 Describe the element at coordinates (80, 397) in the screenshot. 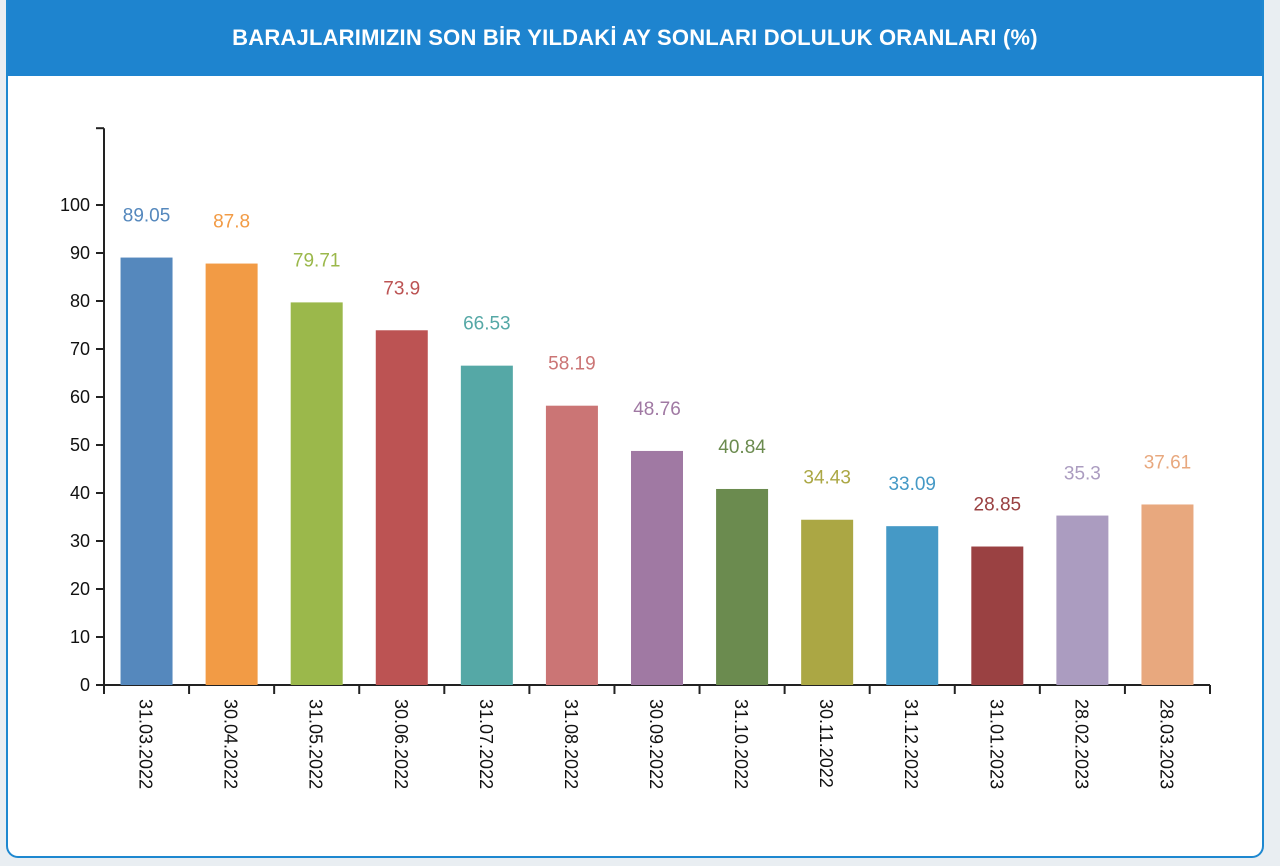

I see `y-tick-label: 60` at that location.